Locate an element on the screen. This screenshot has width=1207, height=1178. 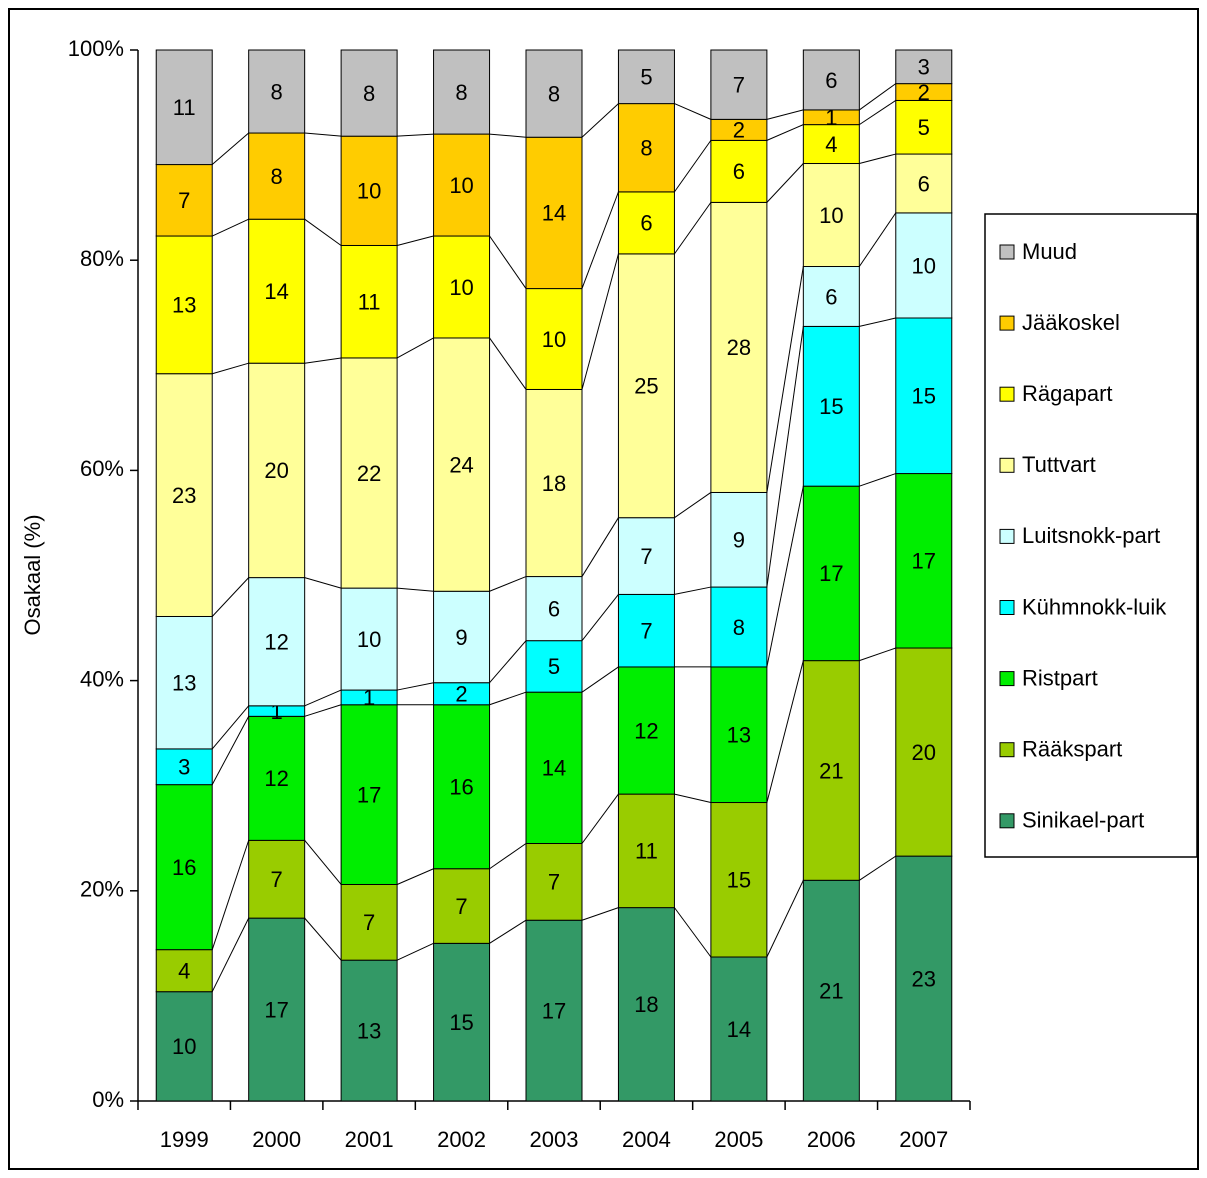
data-label: 24 is located at coordinates (461, 464).